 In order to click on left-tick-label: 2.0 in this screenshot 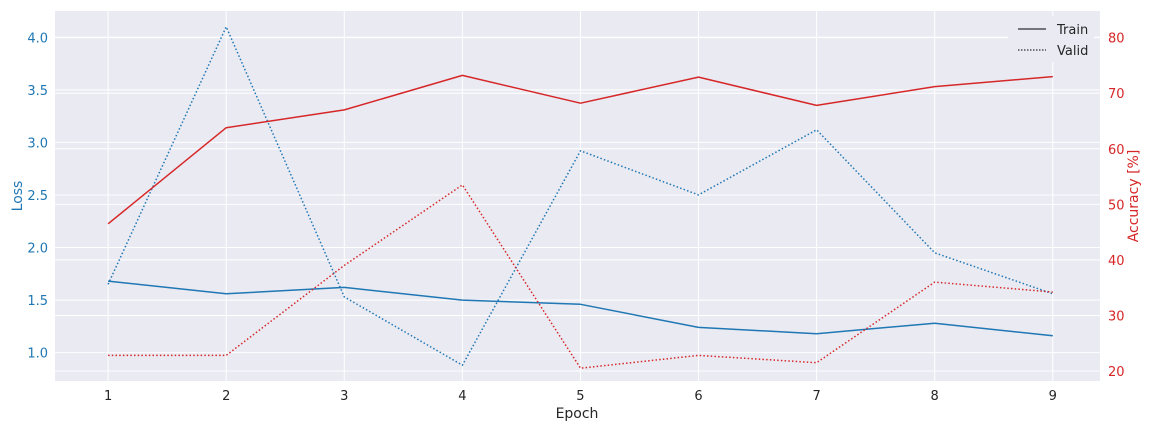, I will do `click(37, 249)`.